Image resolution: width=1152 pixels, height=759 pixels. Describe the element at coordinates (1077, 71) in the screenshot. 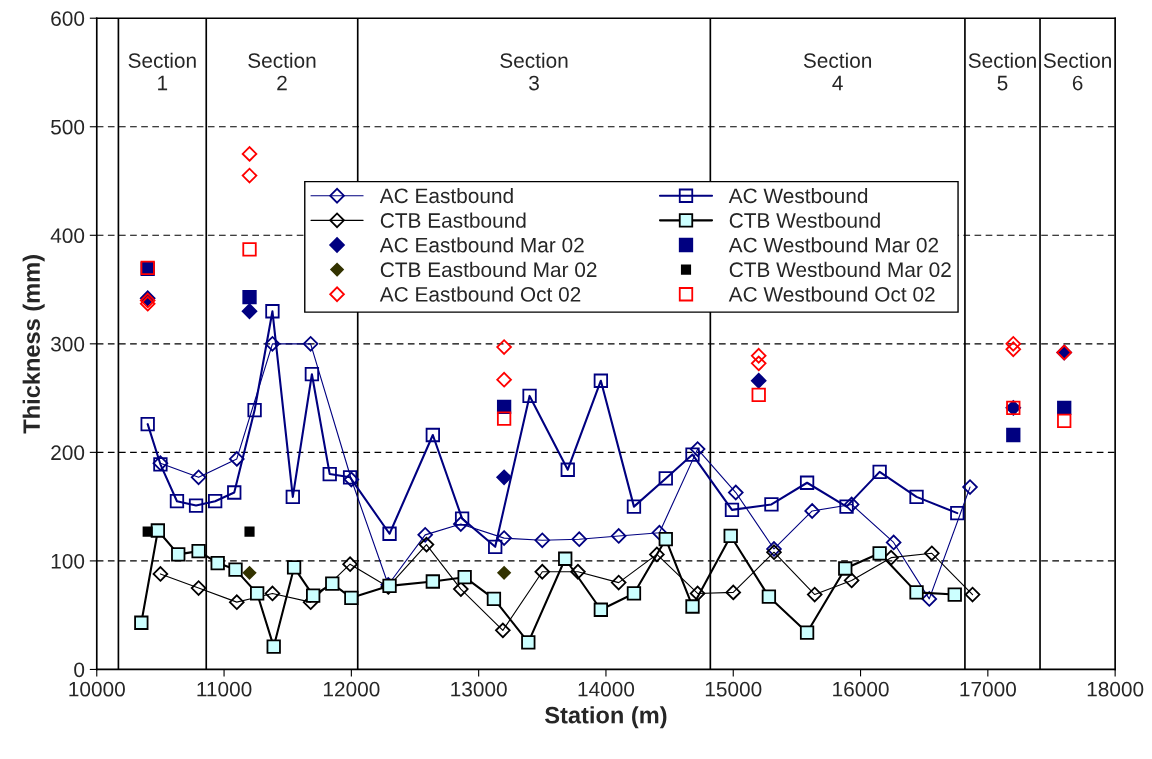

I see `annotation: Section 6` at that location.